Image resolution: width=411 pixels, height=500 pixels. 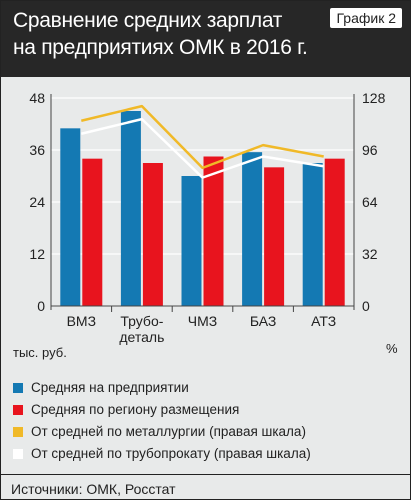 I want to click on right-tick-label: 64, so click(x=370, y=202).